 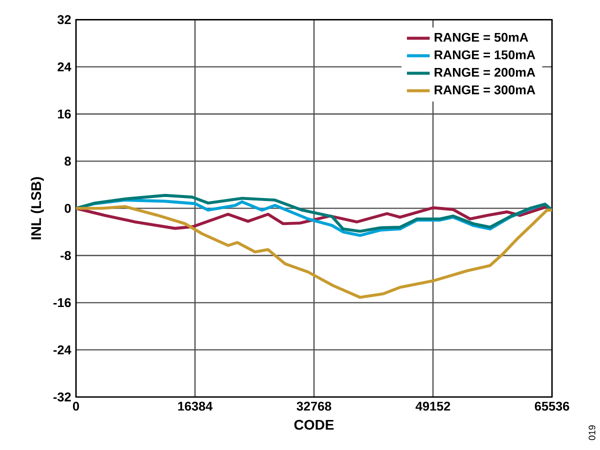 I want to click on legend-label: RANGE = 150mA, so click(x=485, y=55).